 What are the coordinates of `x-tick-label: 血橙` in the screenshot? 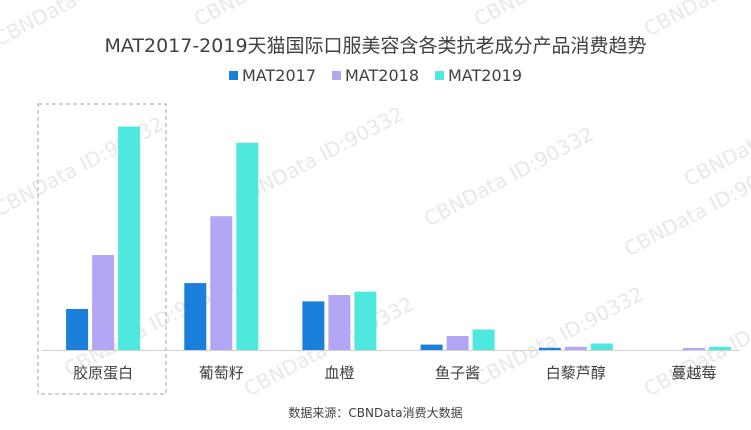 It's located at (339, 373).